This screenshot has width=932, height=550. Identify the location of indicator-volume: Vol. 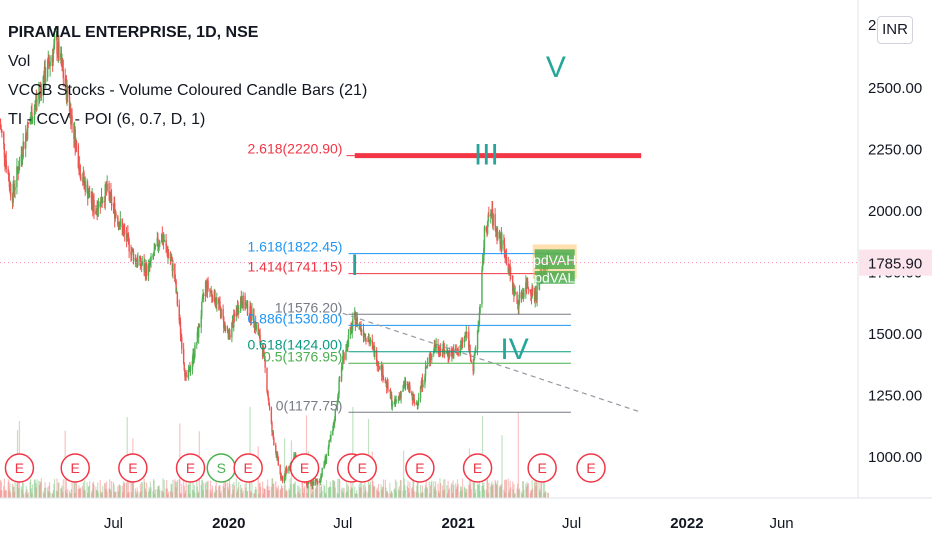
(19, 61).